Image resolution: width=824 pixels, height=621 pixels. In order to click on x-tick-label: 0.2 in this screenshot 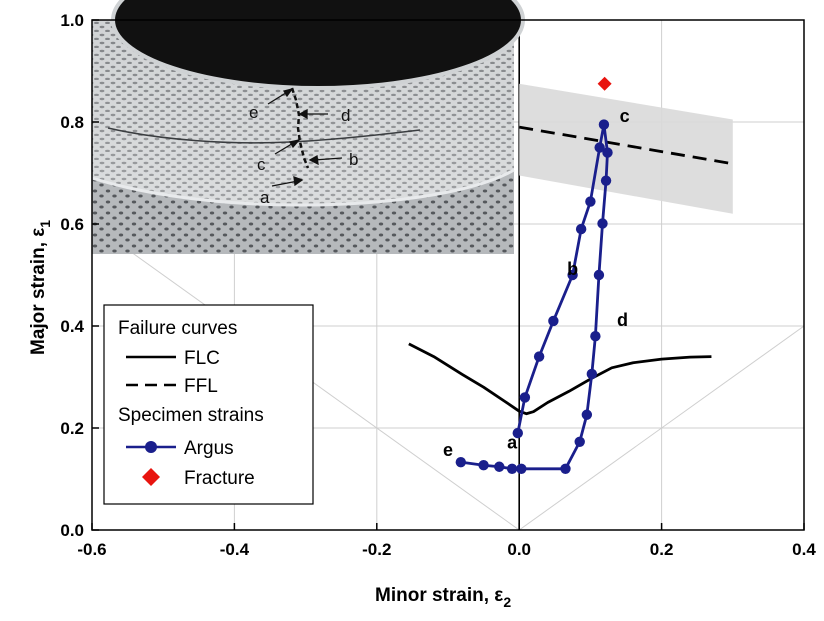, I will do `click(662, 549)`.